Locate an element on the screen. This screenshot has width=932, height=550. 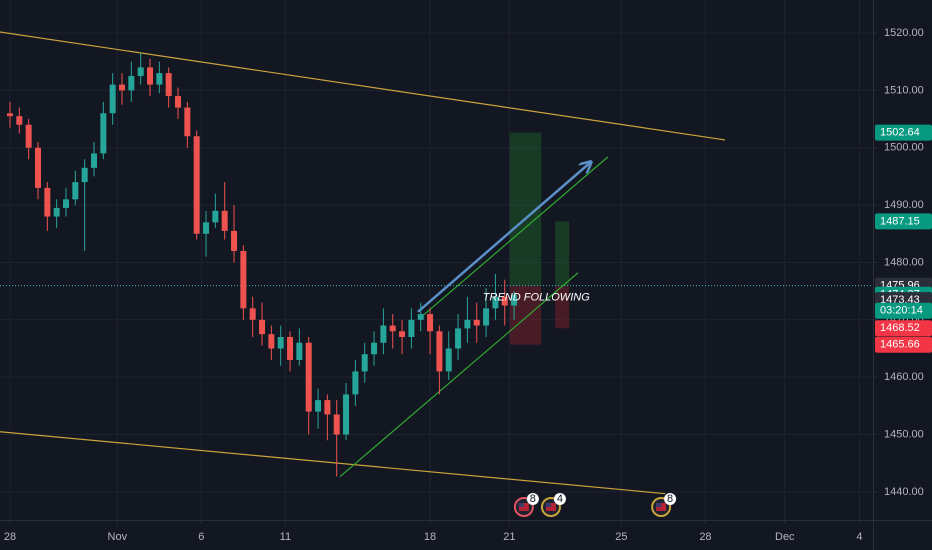
arrow is located at coordinates (503, 238).